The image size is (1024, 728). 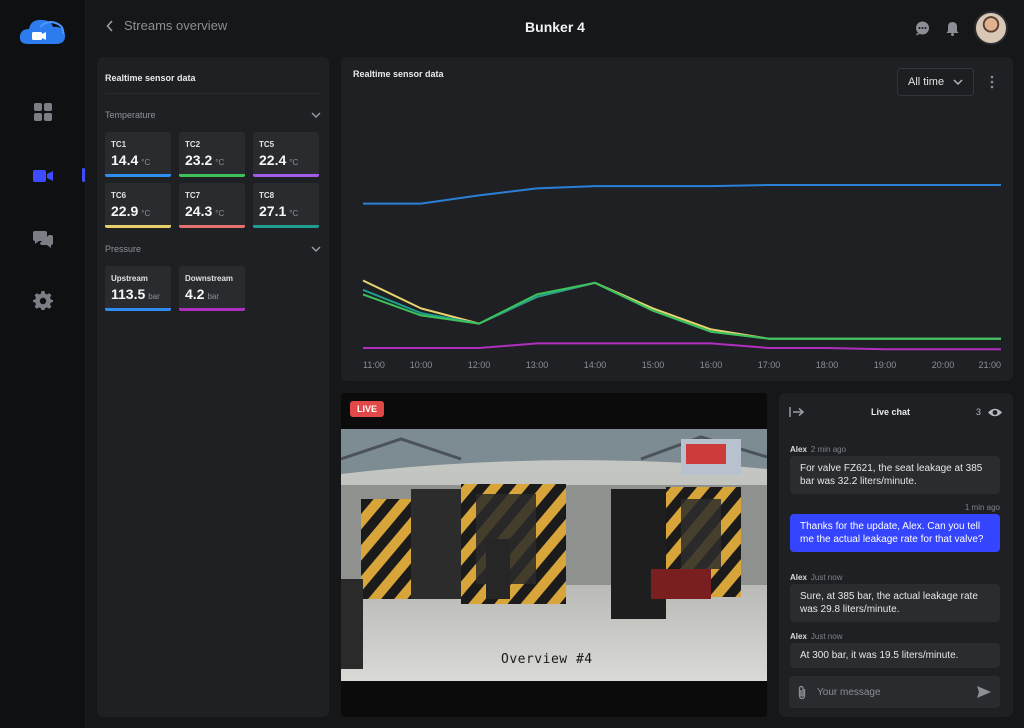 What do you see at coordinates (209, 278) in the screenshot?
I see `sensor-name: Downstream` at bounding box center [209, 278].